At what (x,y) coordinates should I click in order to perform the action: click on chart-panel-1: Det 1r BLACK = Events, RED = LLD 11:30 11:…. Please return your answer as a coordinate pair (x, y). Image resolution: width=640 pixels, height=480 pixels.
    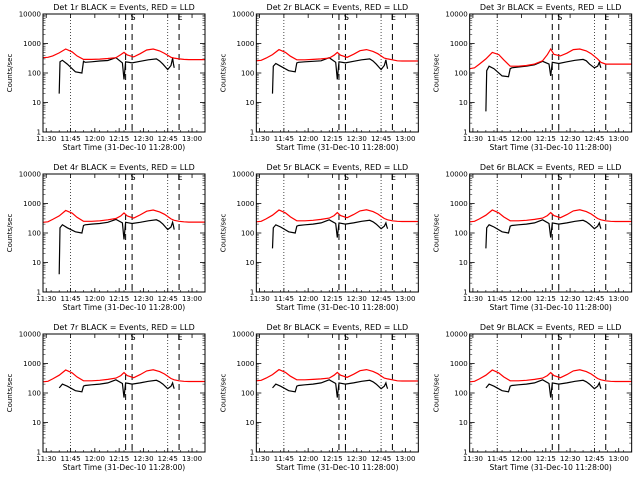
    Looking at the image, I should click on (106, 77).